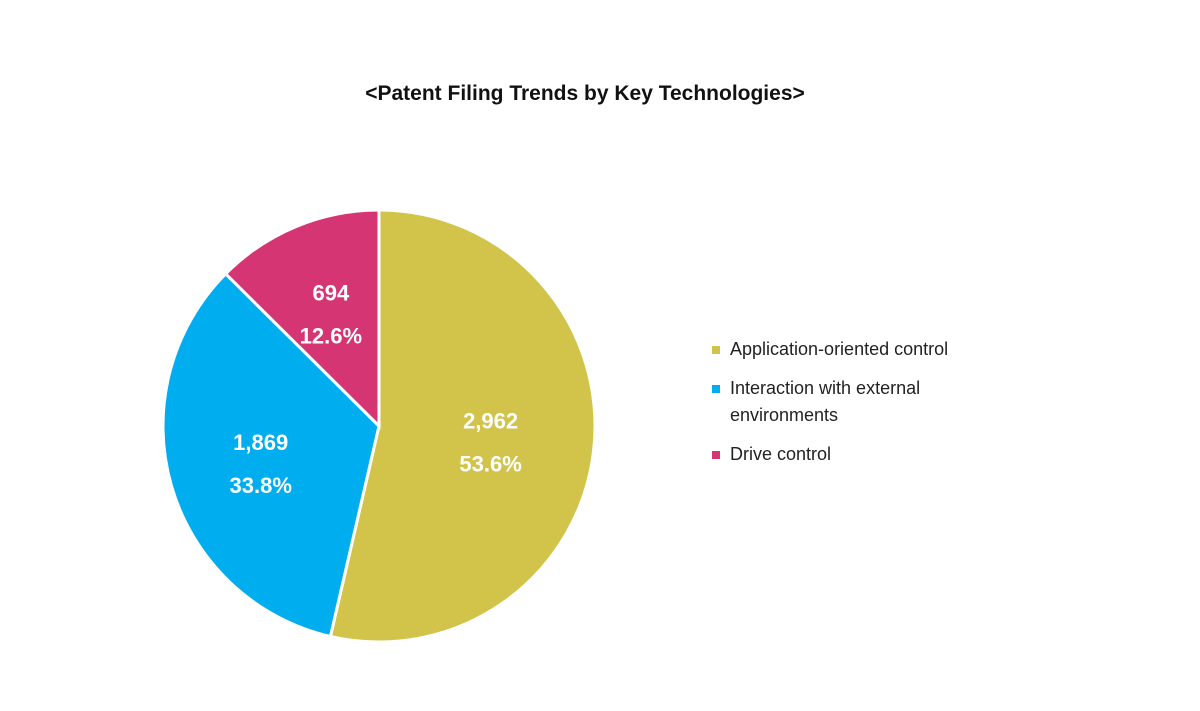  I want to click on legend-label: Application-oriented control, so click(839, 349).